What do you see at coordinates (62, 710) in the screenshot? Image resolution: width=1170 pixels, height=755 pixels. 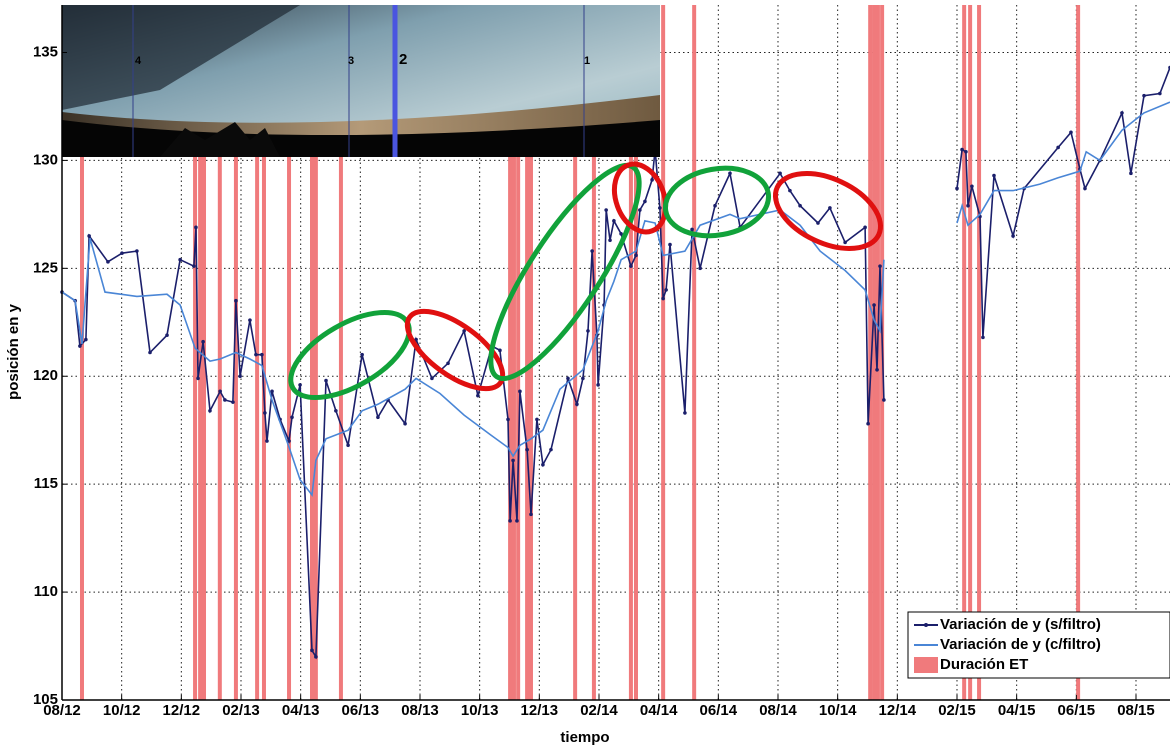 I see `x-tick-label: 08/12` at bounding box center [62, 710].